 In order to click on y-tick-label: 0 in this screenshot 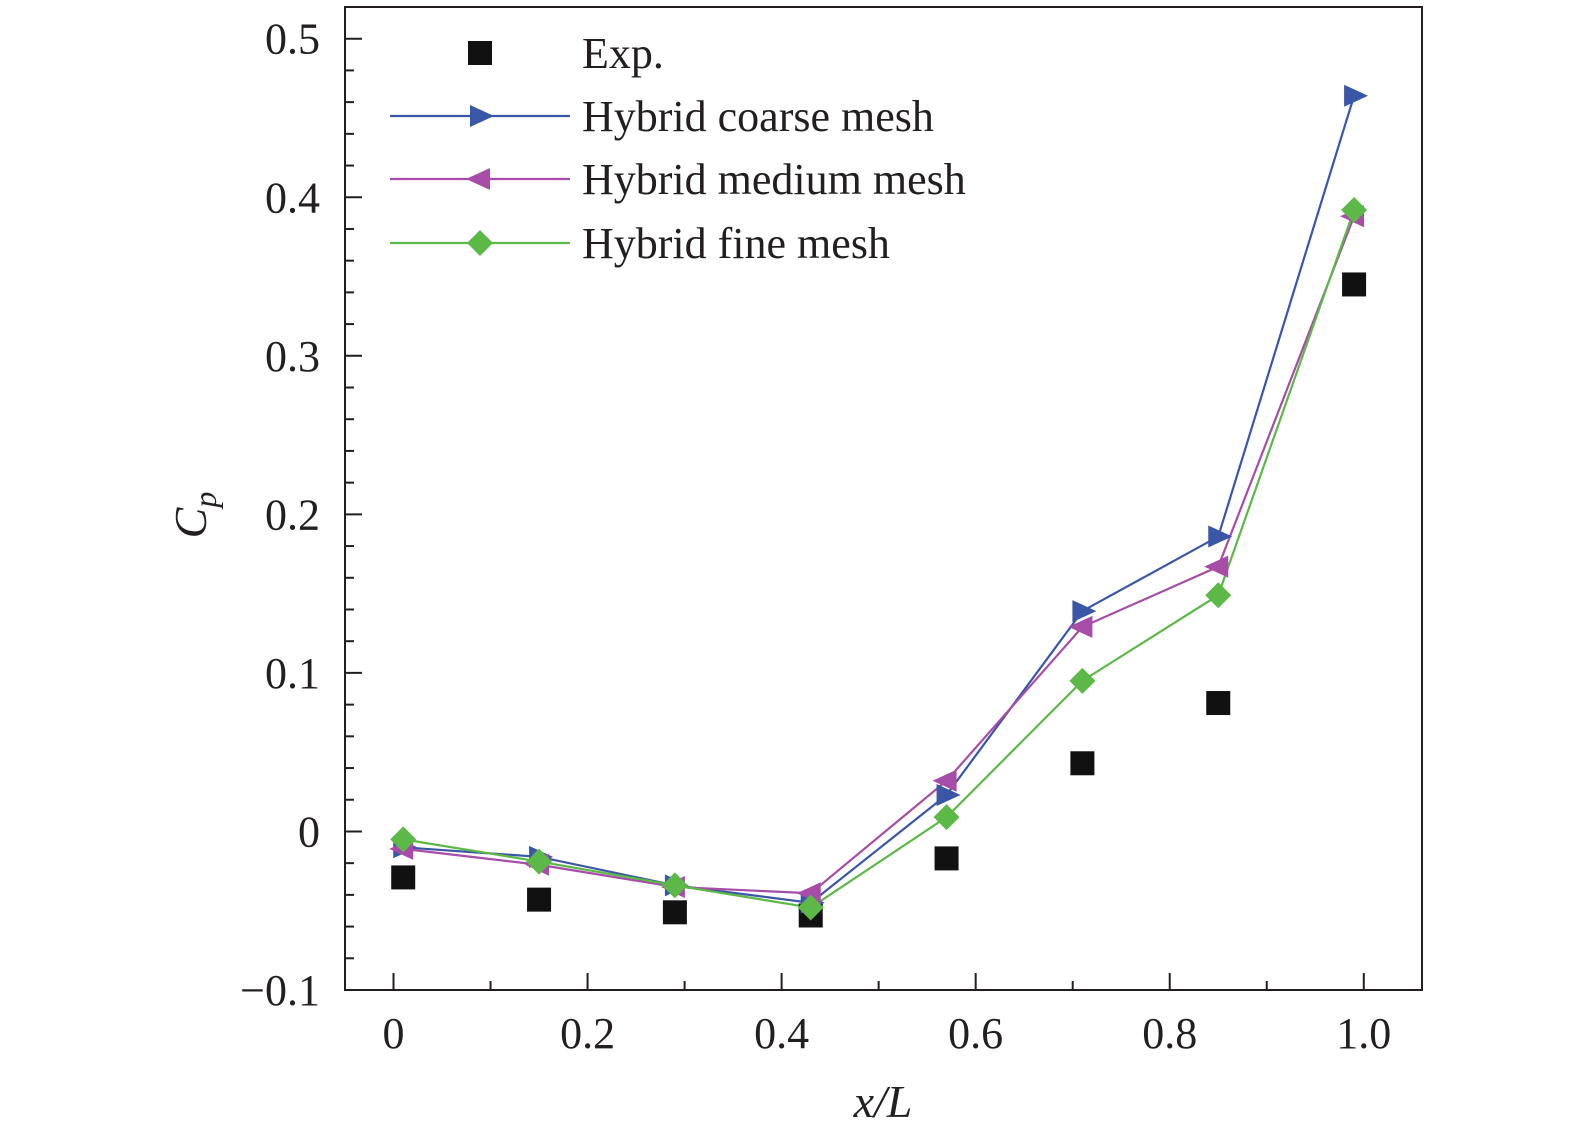, I will do `click(309, 831)`.